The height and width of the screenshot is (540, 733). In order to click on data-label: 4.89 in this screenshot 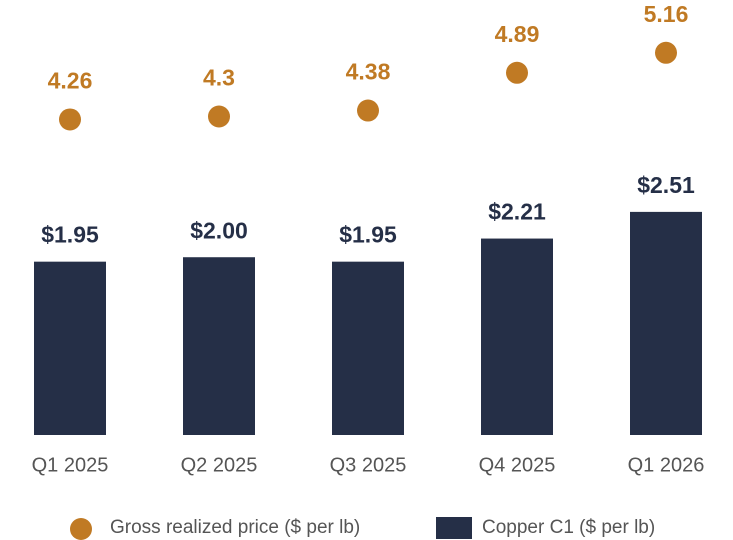, I will do `click(517, 34)`.